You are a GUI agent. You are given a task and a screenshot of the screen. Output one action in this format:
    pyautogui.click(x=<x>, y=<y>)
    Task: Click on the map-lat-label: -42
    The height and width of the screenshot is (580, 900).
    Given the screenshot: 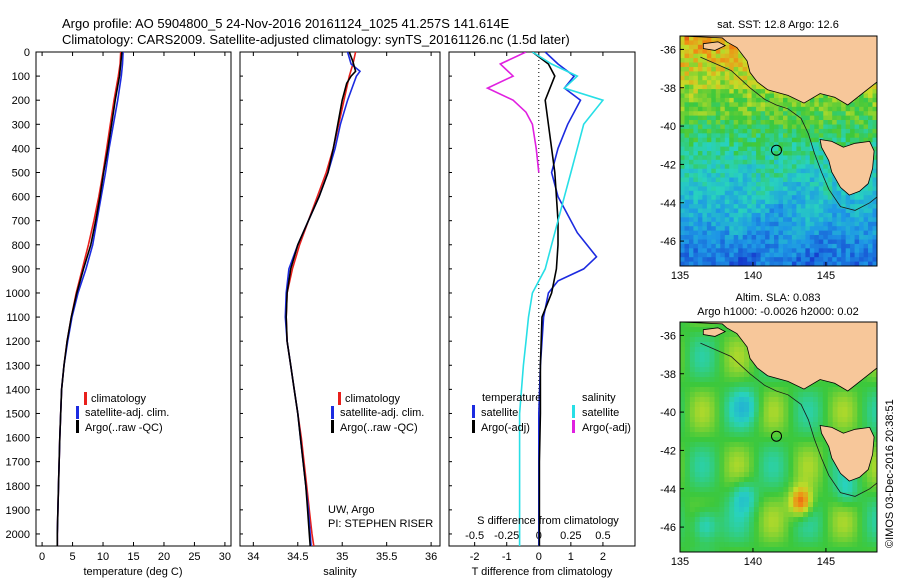 What is the action you would take?
    pyautogui.click(x=668, y=451)
    